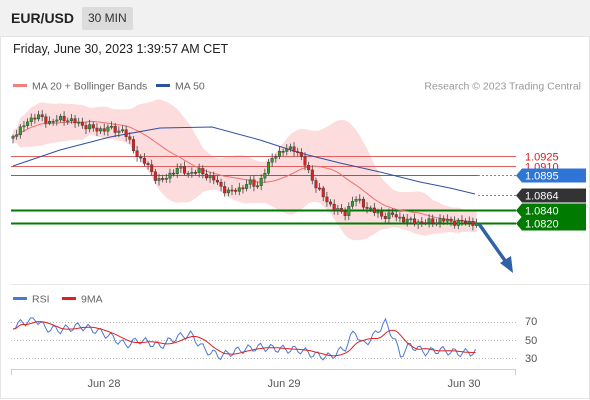 The image size is (590, 400). Describe the element at coordinates (244, 160) in the screenshot. I see `ma50-line` at that location.